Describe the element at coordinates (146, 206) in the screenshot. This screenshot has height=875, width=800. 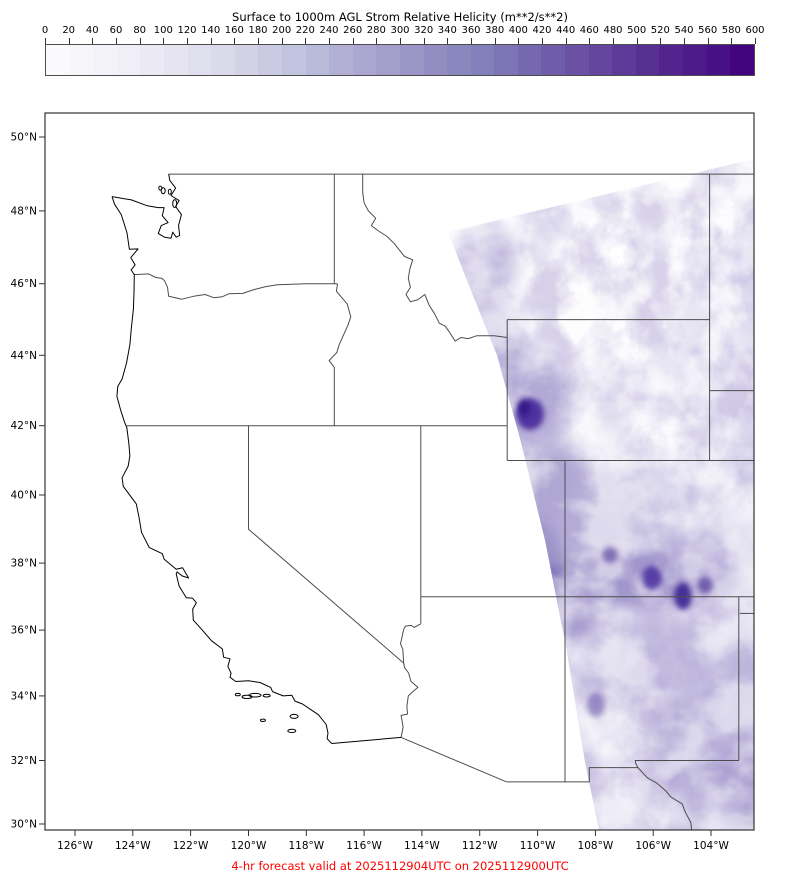
I see `puget-sound-strait` at that location.